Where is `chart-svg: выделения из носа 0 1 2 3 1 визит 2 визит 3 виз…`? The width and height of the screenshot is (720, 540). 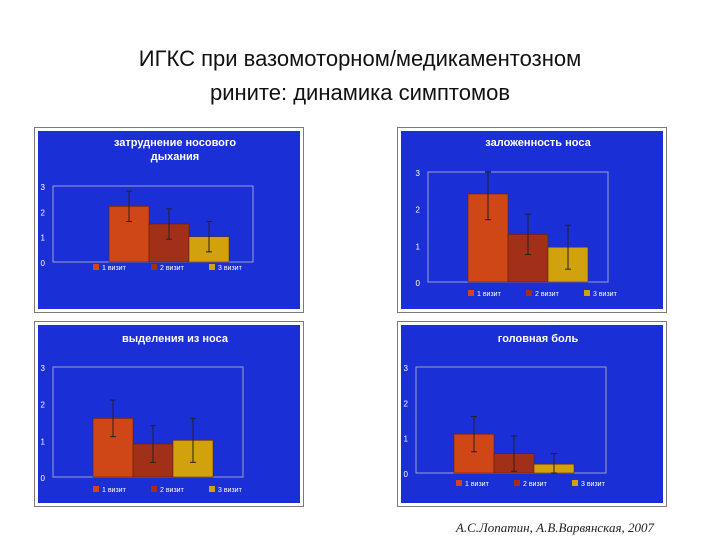 chart-svg: выделения из носа 0 1 2 3 1 визит 2 визит 3 виз… is located at coordinates (169, 414).